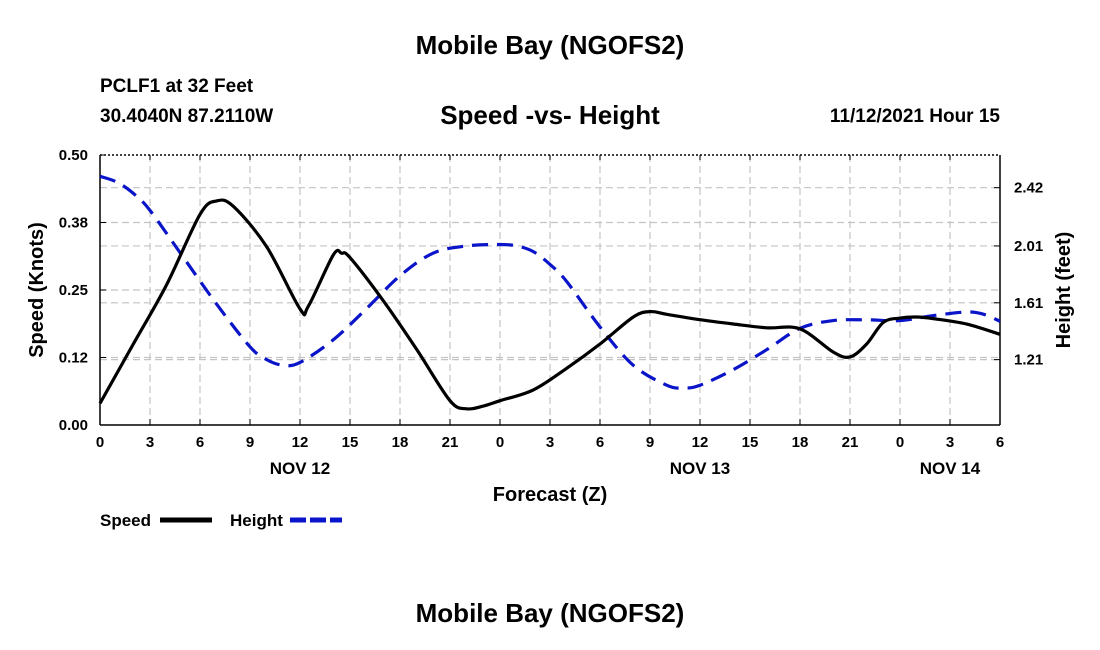 The height and width of the screenshot is (650, 1100). What do you see at coordinates (187, 116) in the screenshot?
I see `coordinates-label: 30.4040N 87.2110W` at bounding box center [187, 116].